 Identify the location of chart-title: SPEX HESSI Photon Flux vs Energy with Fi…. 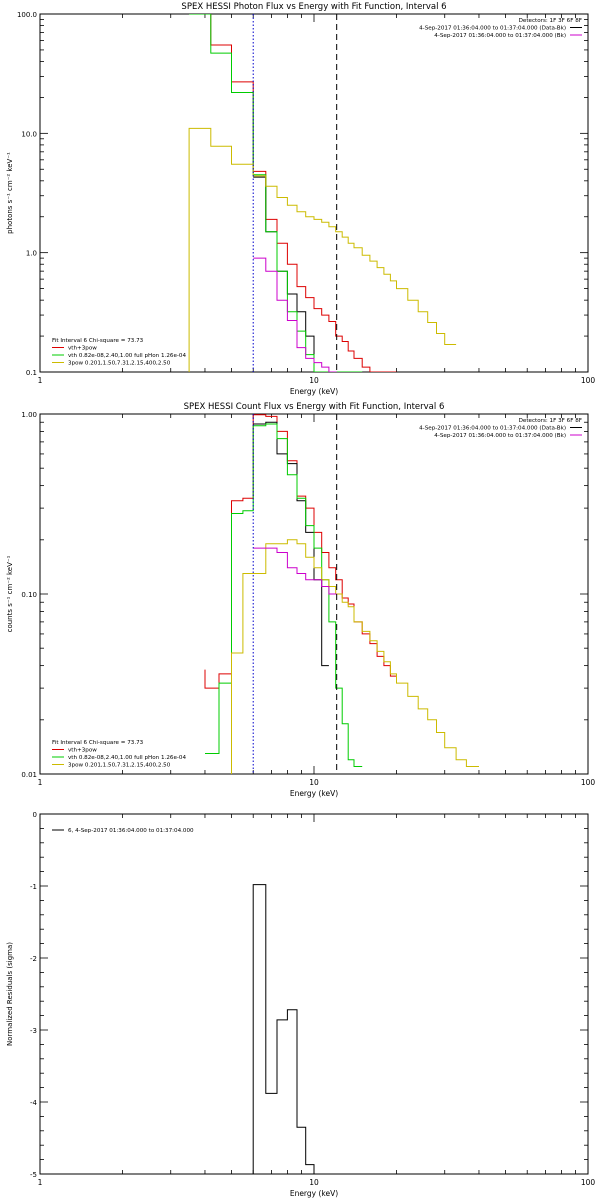
(313, 7).